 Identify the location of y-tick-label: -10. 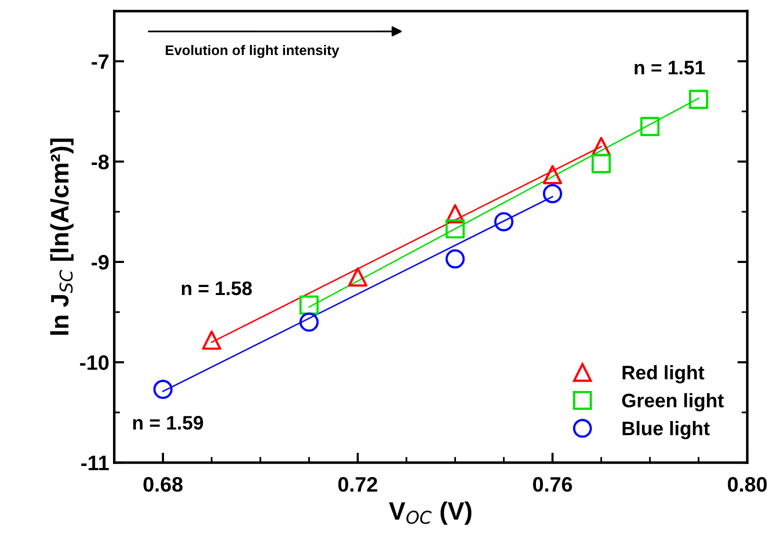
(94, 362).